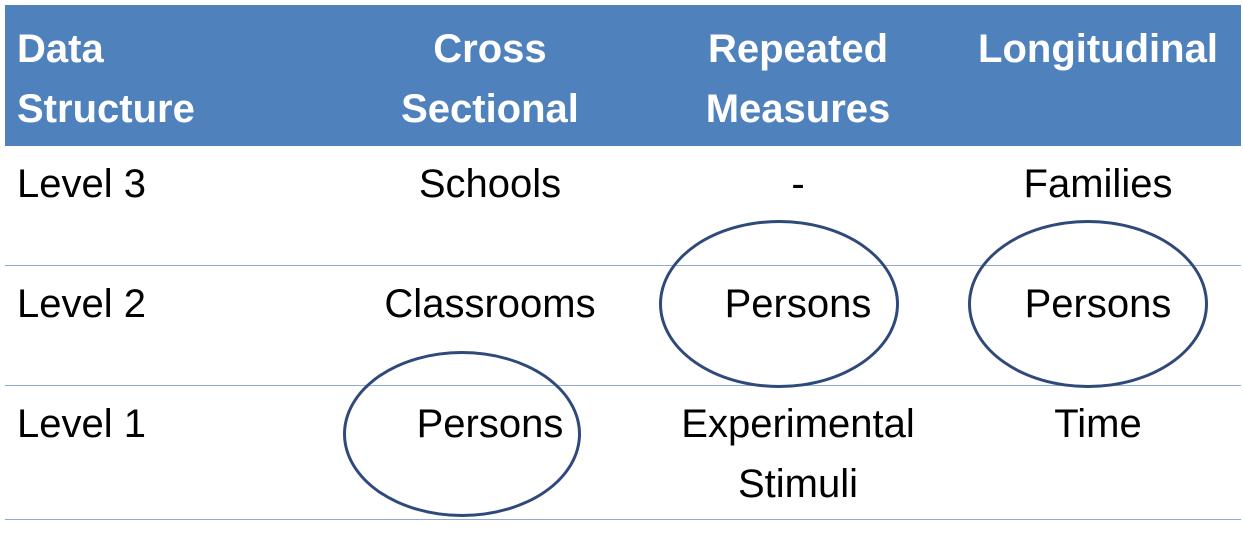  I want to click on cell-level-1-longitudinal: Time, so click(1098, 452).